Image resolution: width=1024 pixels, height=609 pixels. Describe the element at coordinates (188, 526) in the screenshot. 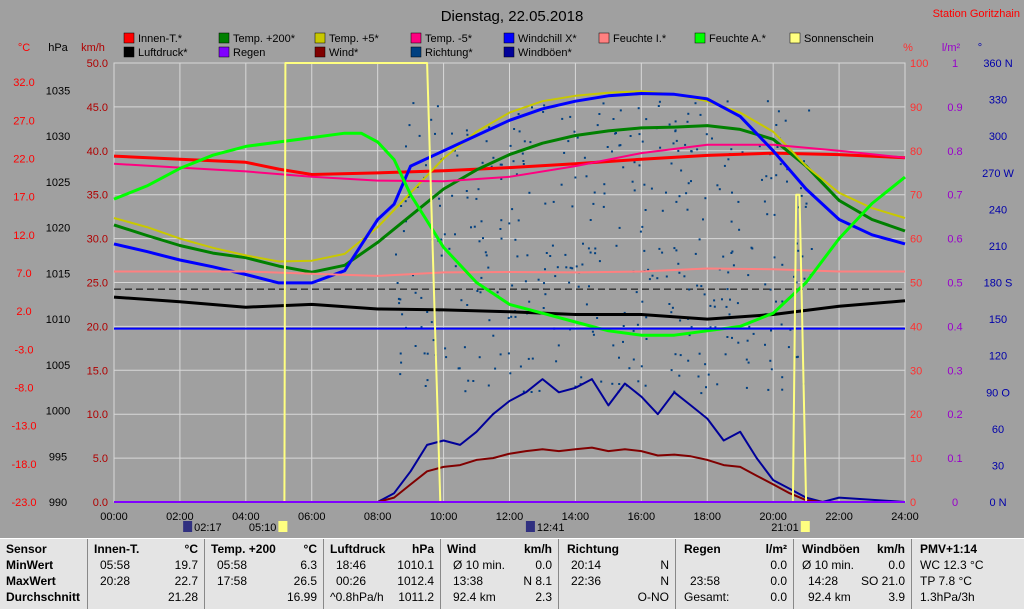

I see `moonset-icon` at that location.